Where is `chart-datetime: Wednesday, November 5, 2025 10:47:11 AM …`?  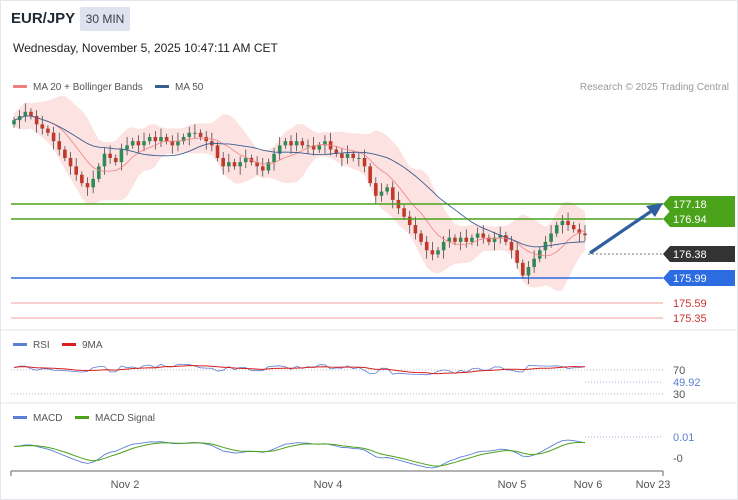
chart-datetime: Wednesday, November 5, 2025 10:47:11 AM … is located at coordinates (145, 48).